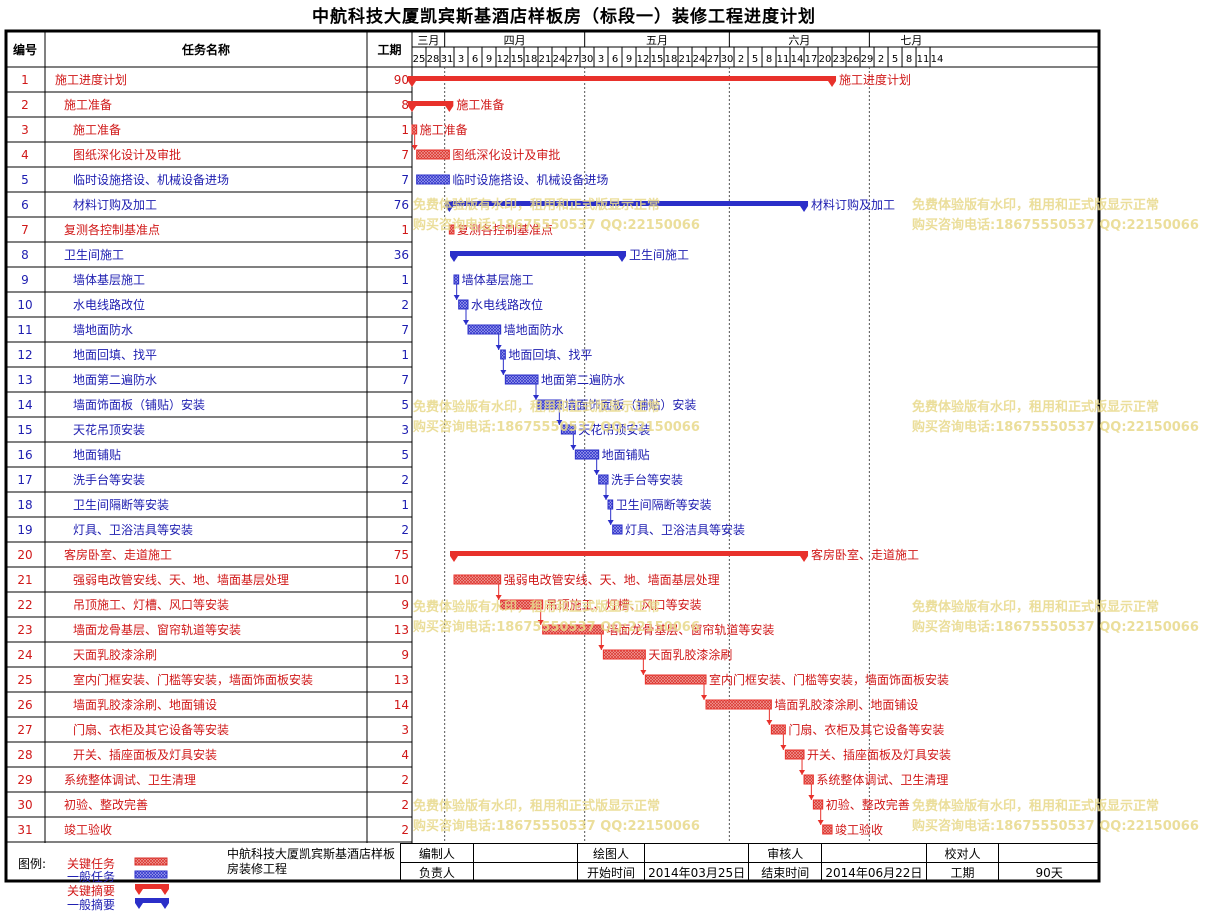 The width and height of the screenshot is (1216, 913). Describe the element at coordinates (24, 730) in the screenshot. I see `task-id: 27` at that location.